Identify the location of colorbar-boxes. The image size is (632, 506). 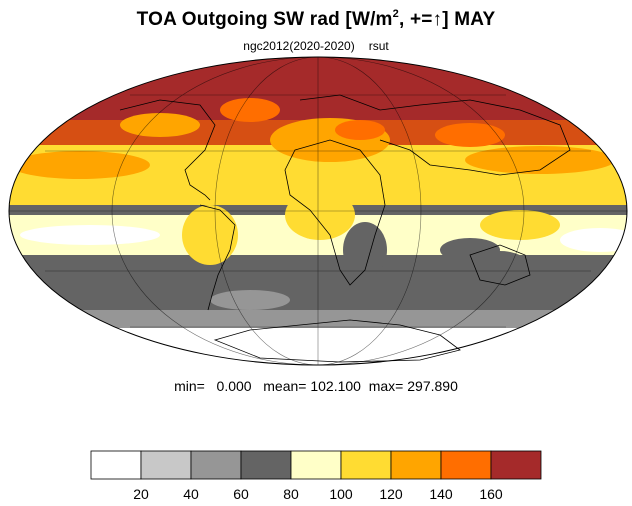
(316, 465).